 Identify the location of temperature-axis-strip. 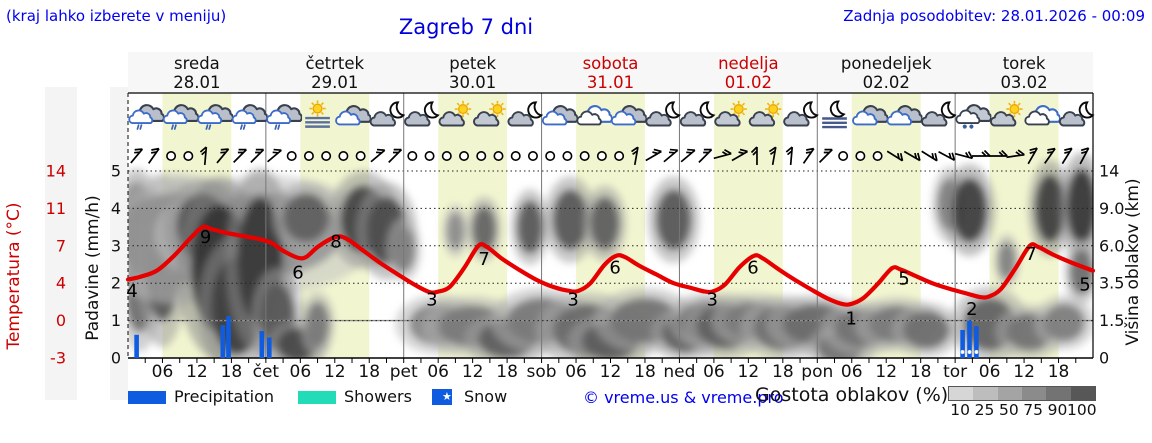
(61, 243).